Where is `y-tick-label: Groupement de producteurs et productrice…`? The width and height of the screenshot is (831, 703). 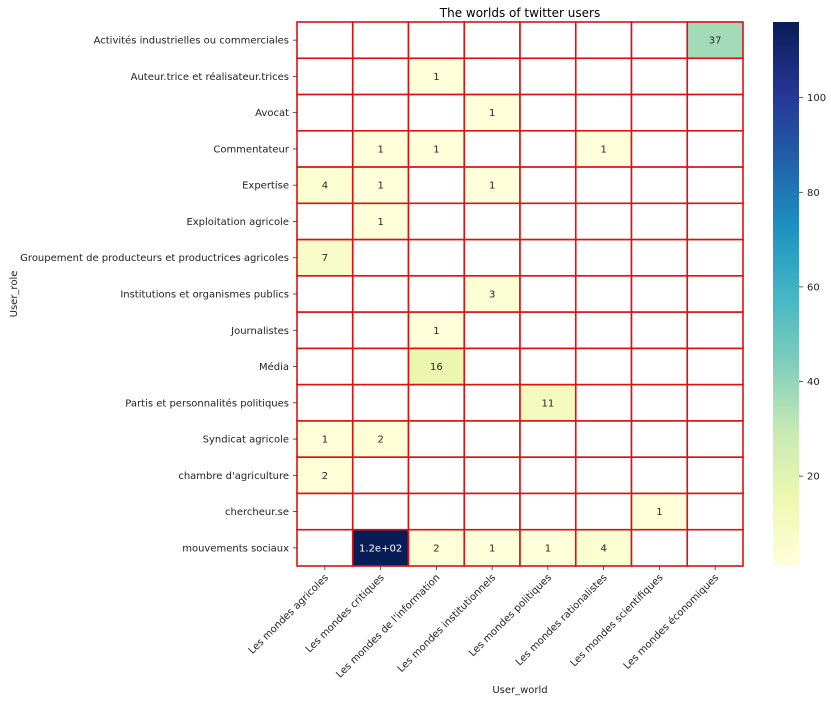 y-tick-label: Groupement de producteurs et productrice… is located at coordinates (154, 258).